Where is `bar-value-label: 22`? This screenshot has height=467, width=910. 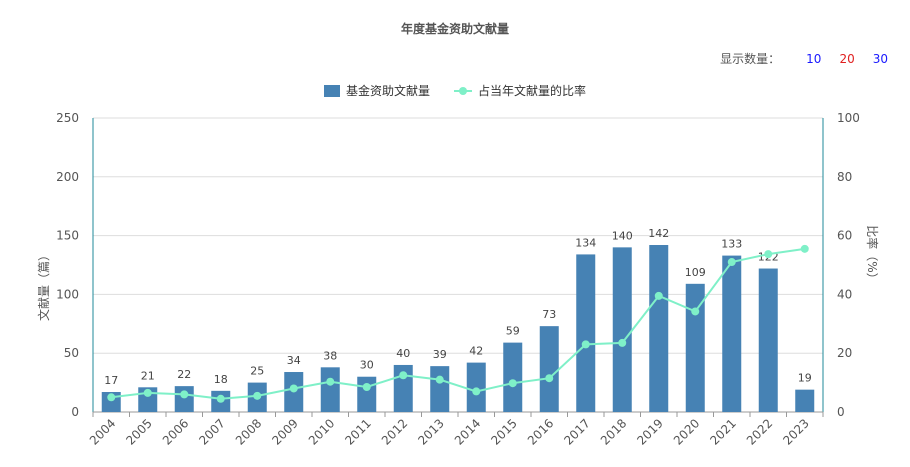 bar-value-label: 22 is located at coordinates (184, 374).